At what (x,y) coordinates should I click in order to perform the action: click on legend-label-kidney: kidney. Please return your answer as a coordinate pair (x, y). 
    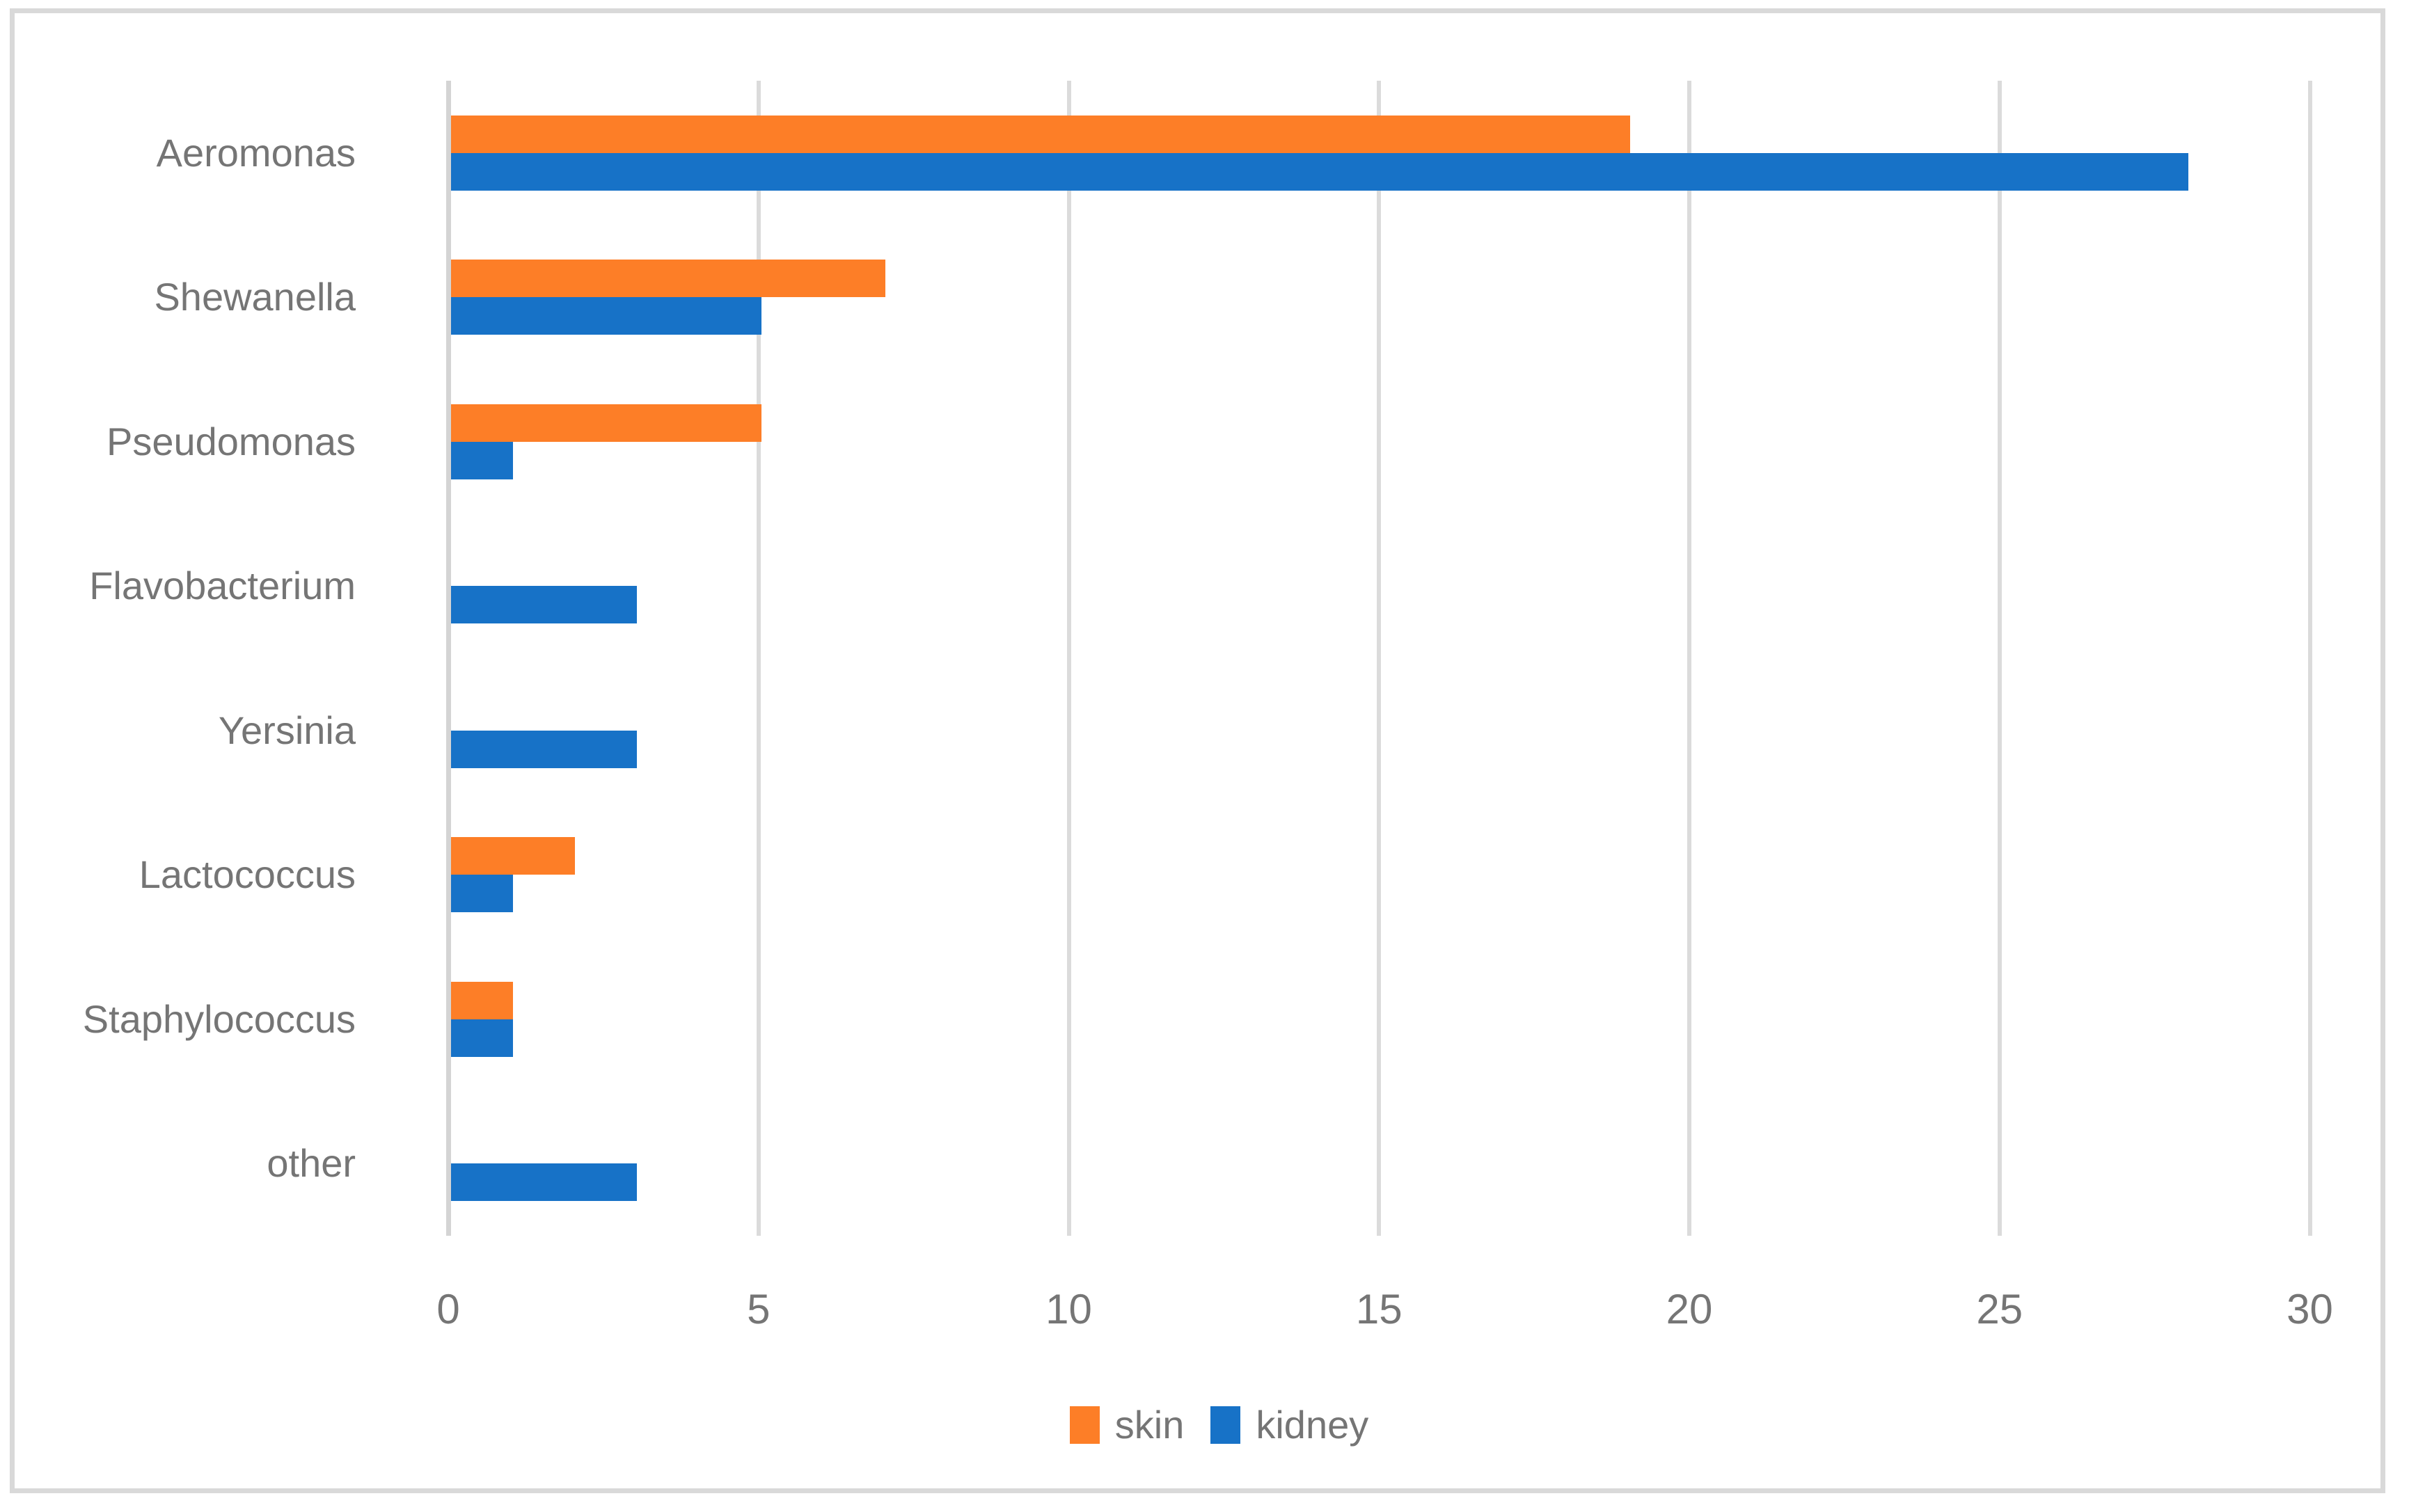
    Looking at the image, I should click on (1312, 1425).